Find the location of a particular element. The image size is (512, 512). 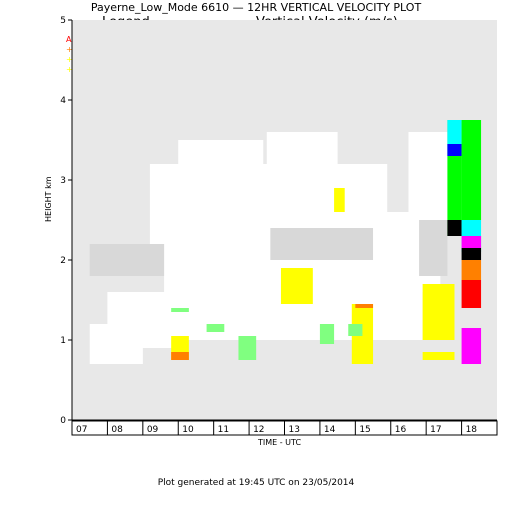

y-tick-label: 0 is located at coordinates (63, 421).